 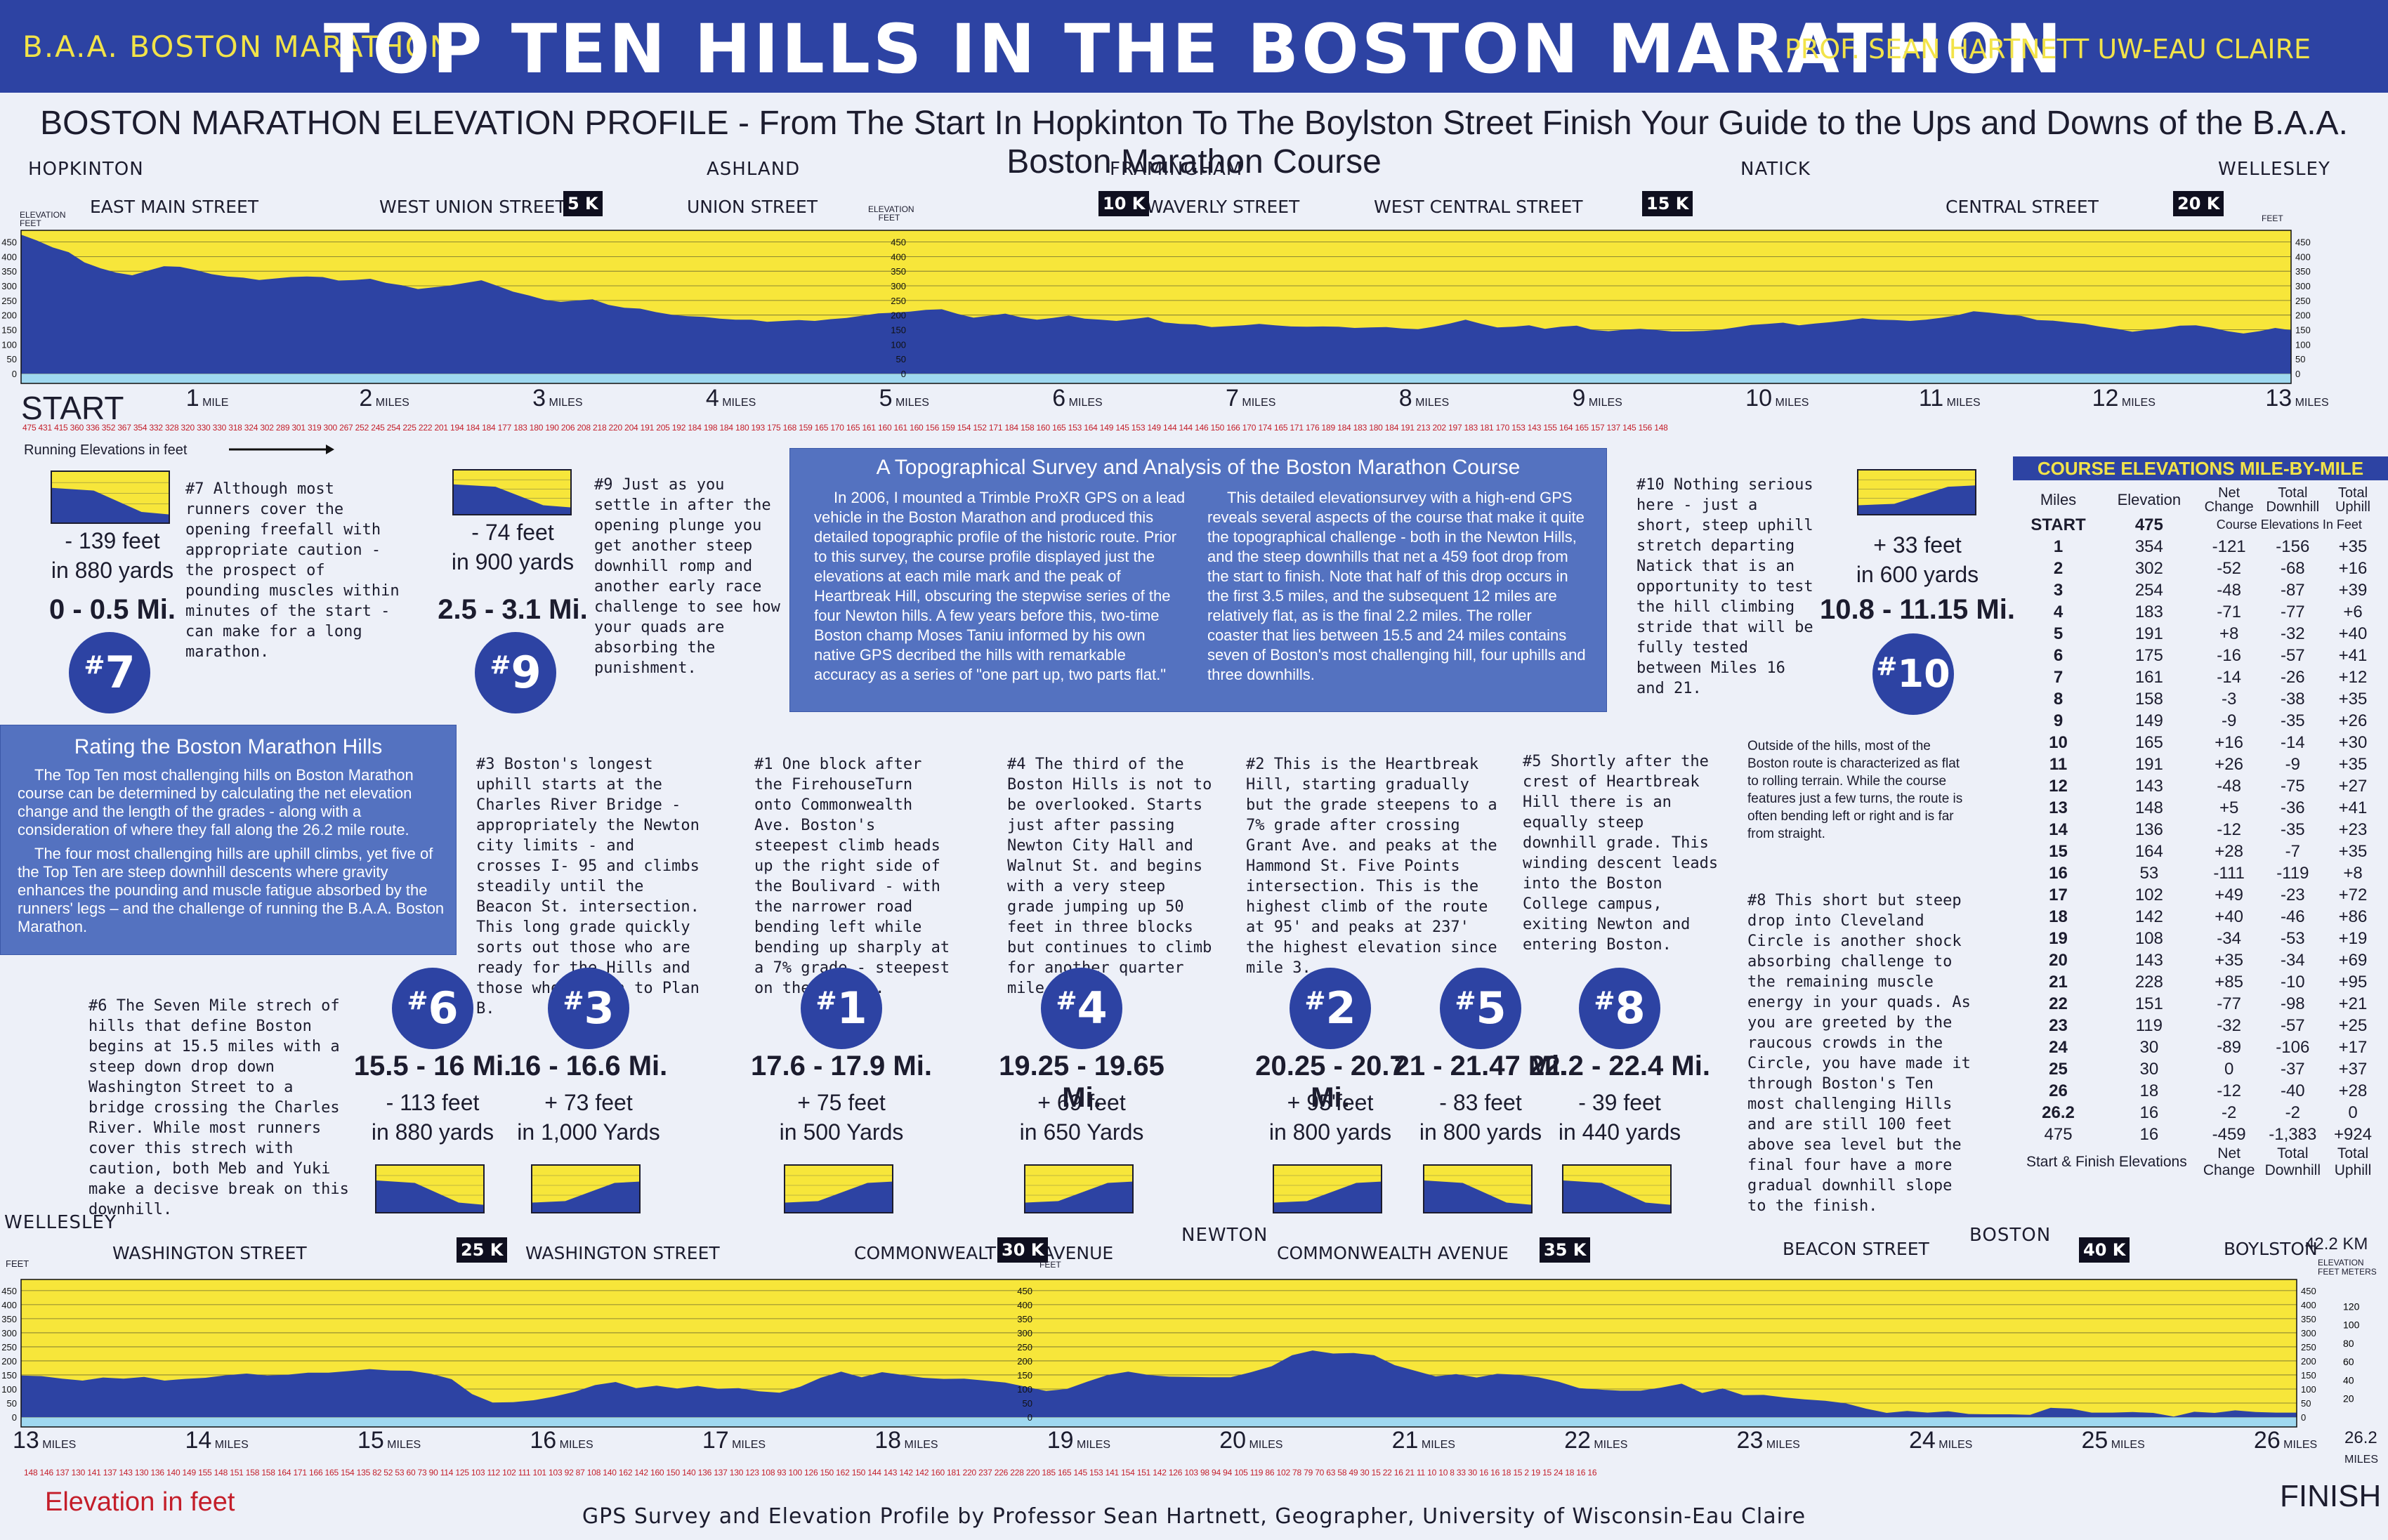 What do you see at coordinates (2353, 568) in the screenshot?
I see `up-cell: +16` at bounding box center [2353, 568].